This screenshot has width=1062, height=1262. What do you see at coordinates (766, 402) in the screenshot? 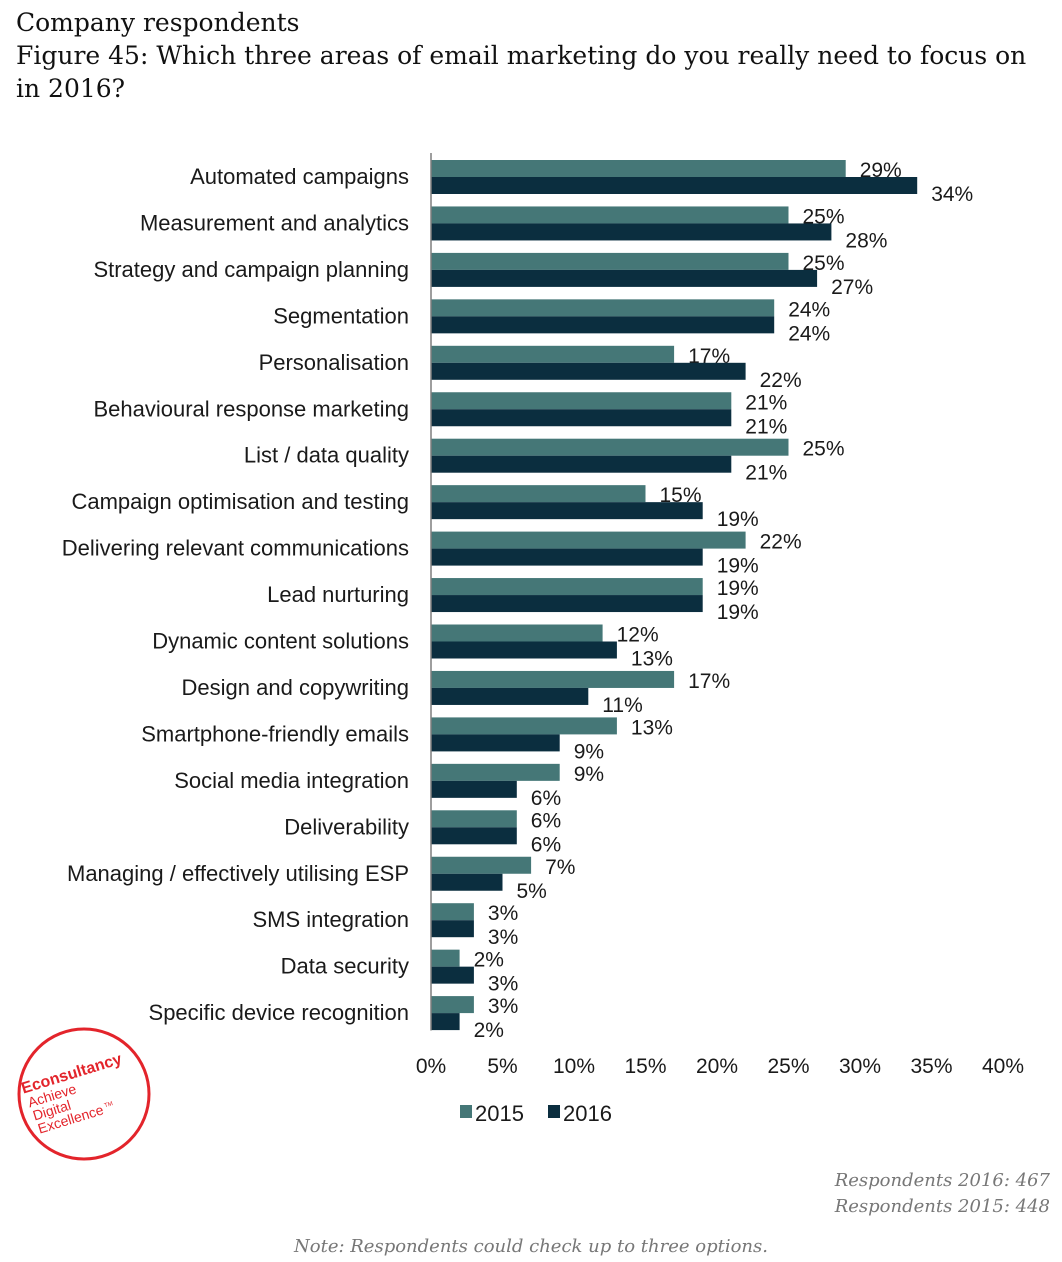
I see `data-label-2015: 21%` at bounding box center [766, 402].